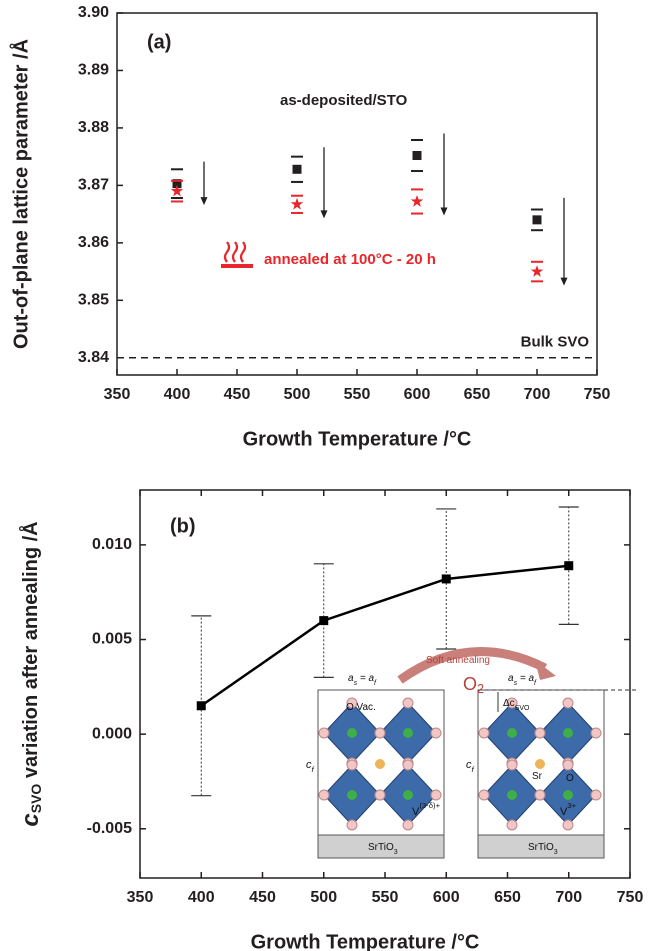 The width and height of the screenshot is (653, 951). Describe the element at coordinates (545, 670) in the screenshot. I see `arrow-head` at that location.